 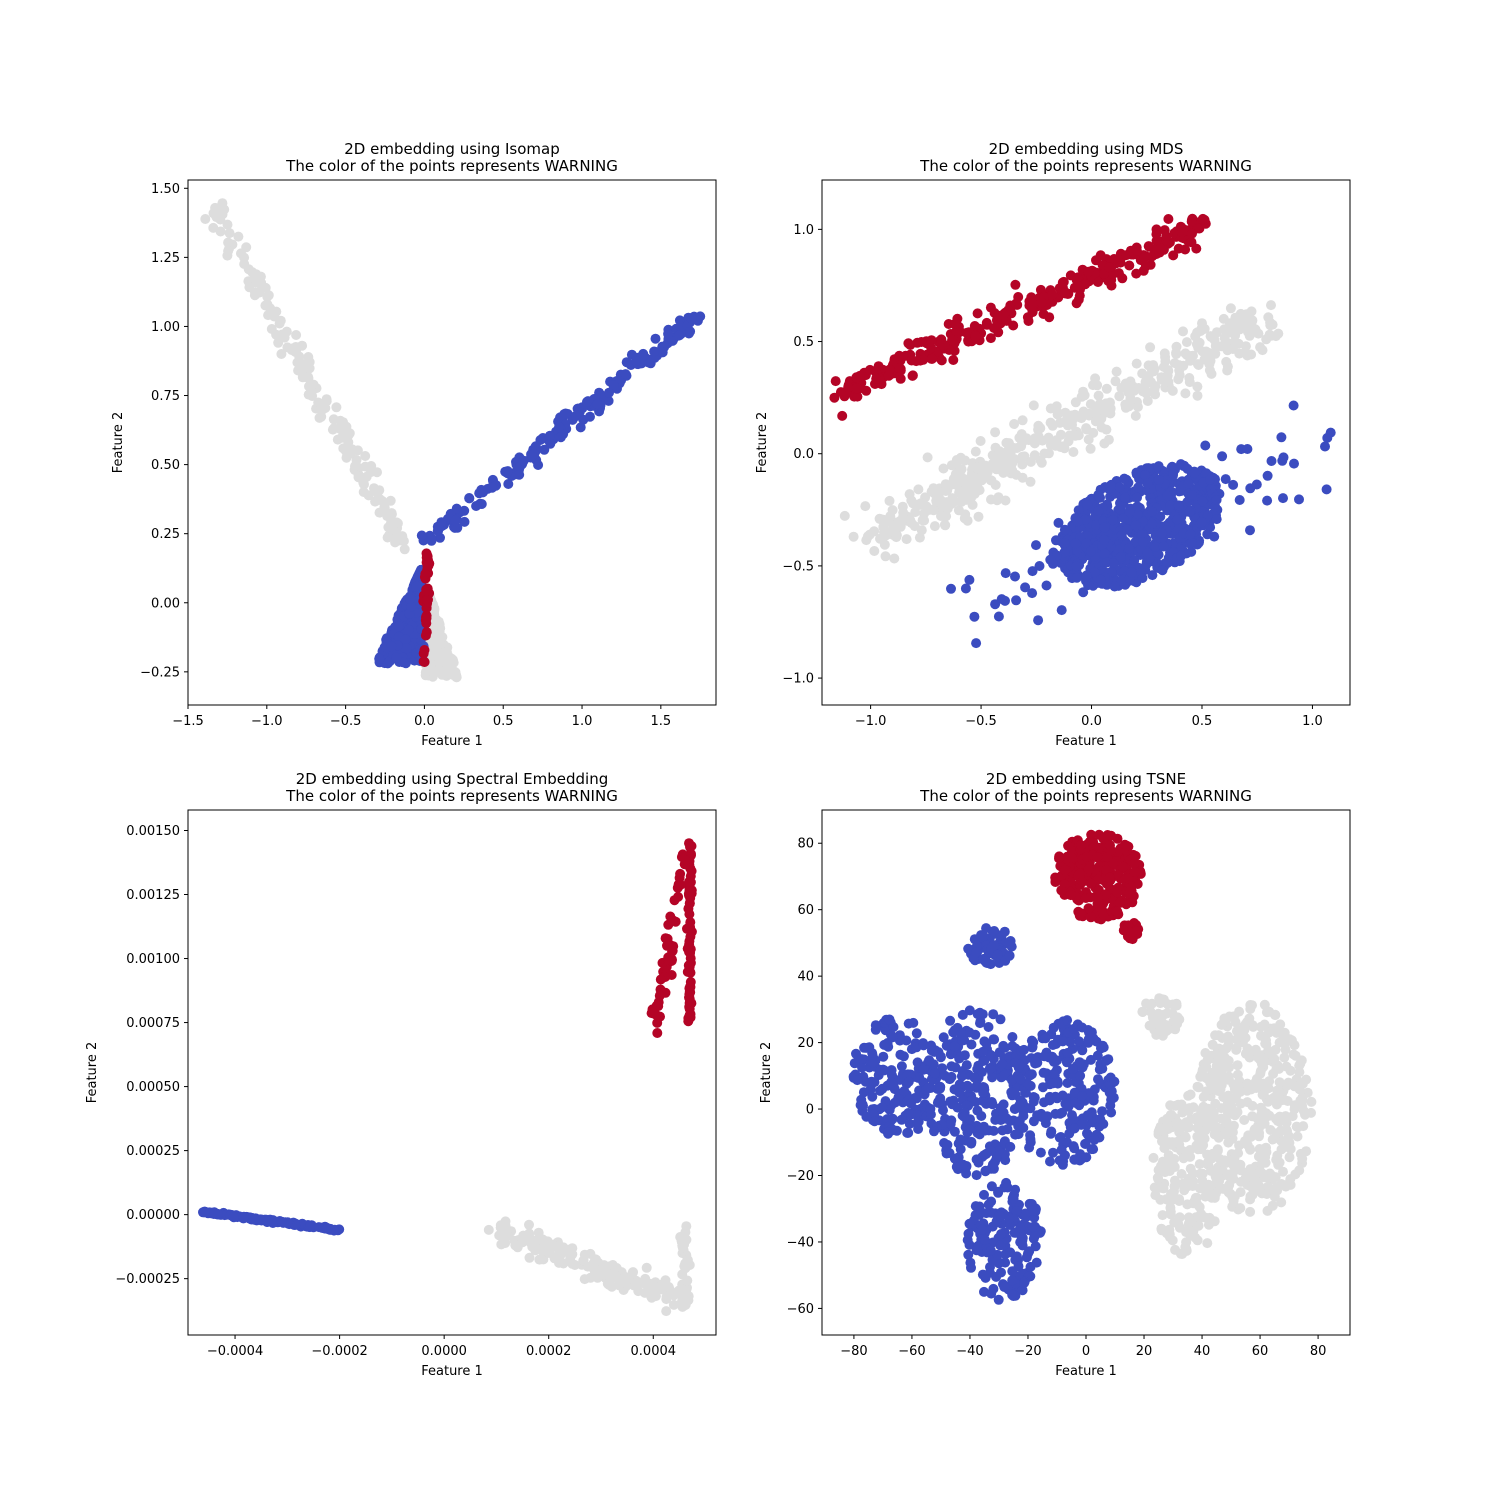 What do you see at coordinates (803, 454) in the screenshot?
I see `mds-y-tick-label: 0.0` at bounding box center [803, 454].